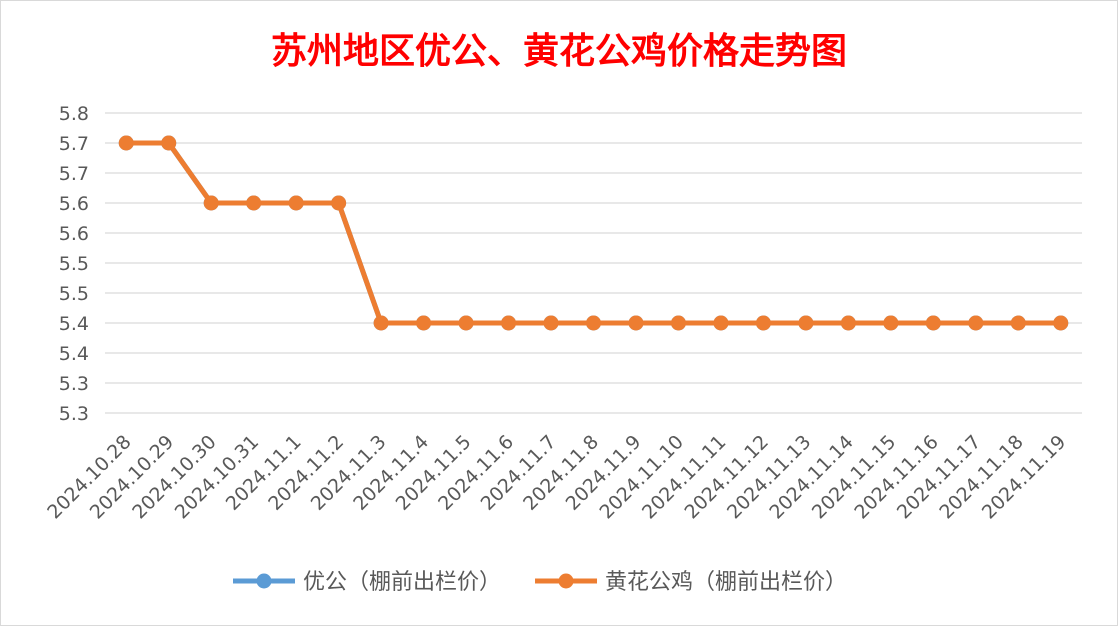  I want to click on chart-title: 苏州地区优公、黄花公鸡价格走势图, so click(559, 51).